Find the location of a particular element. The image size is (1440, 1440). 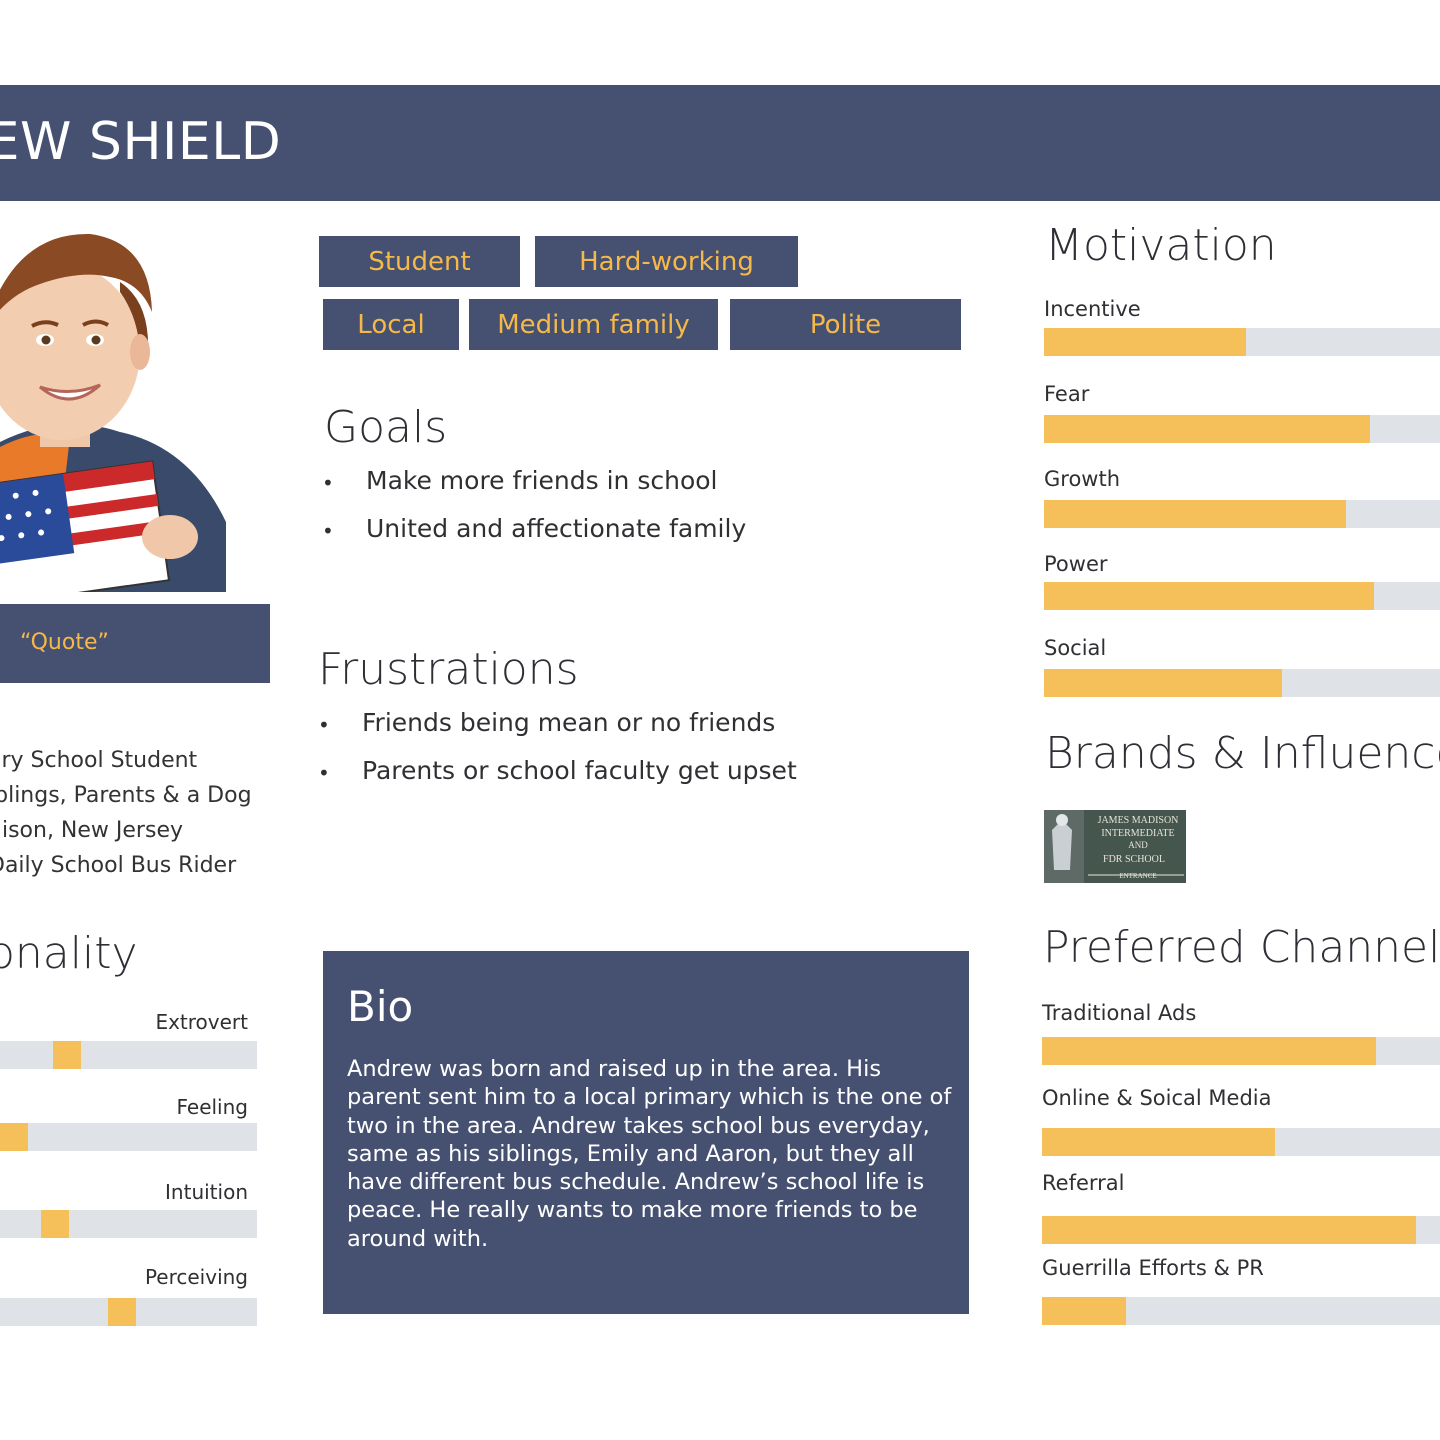

persona-name: REW SHIELD is located at coordinates (141, 142).